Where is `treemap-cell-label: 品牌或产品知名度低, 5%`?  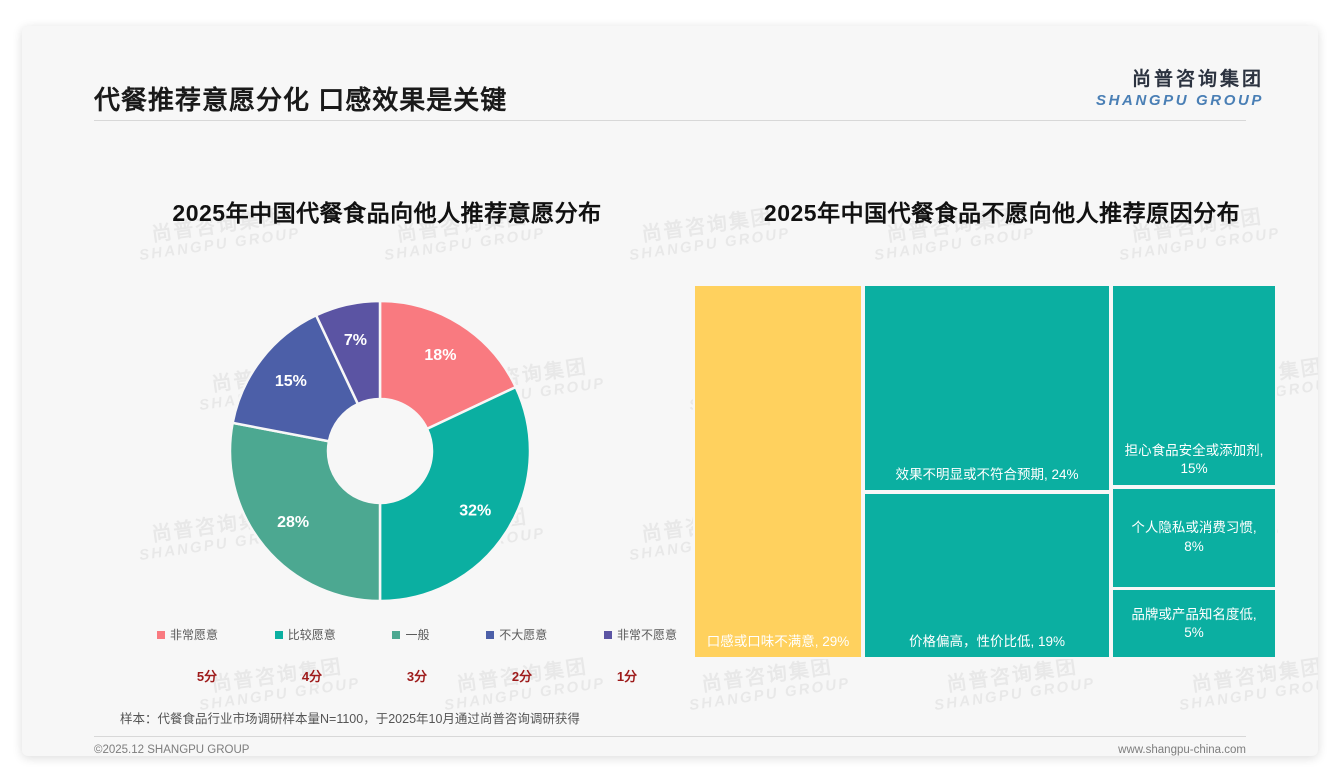
treemap-cell-label: 品牌或产品知名度低, 5% is located at coordinates (1194, 623).